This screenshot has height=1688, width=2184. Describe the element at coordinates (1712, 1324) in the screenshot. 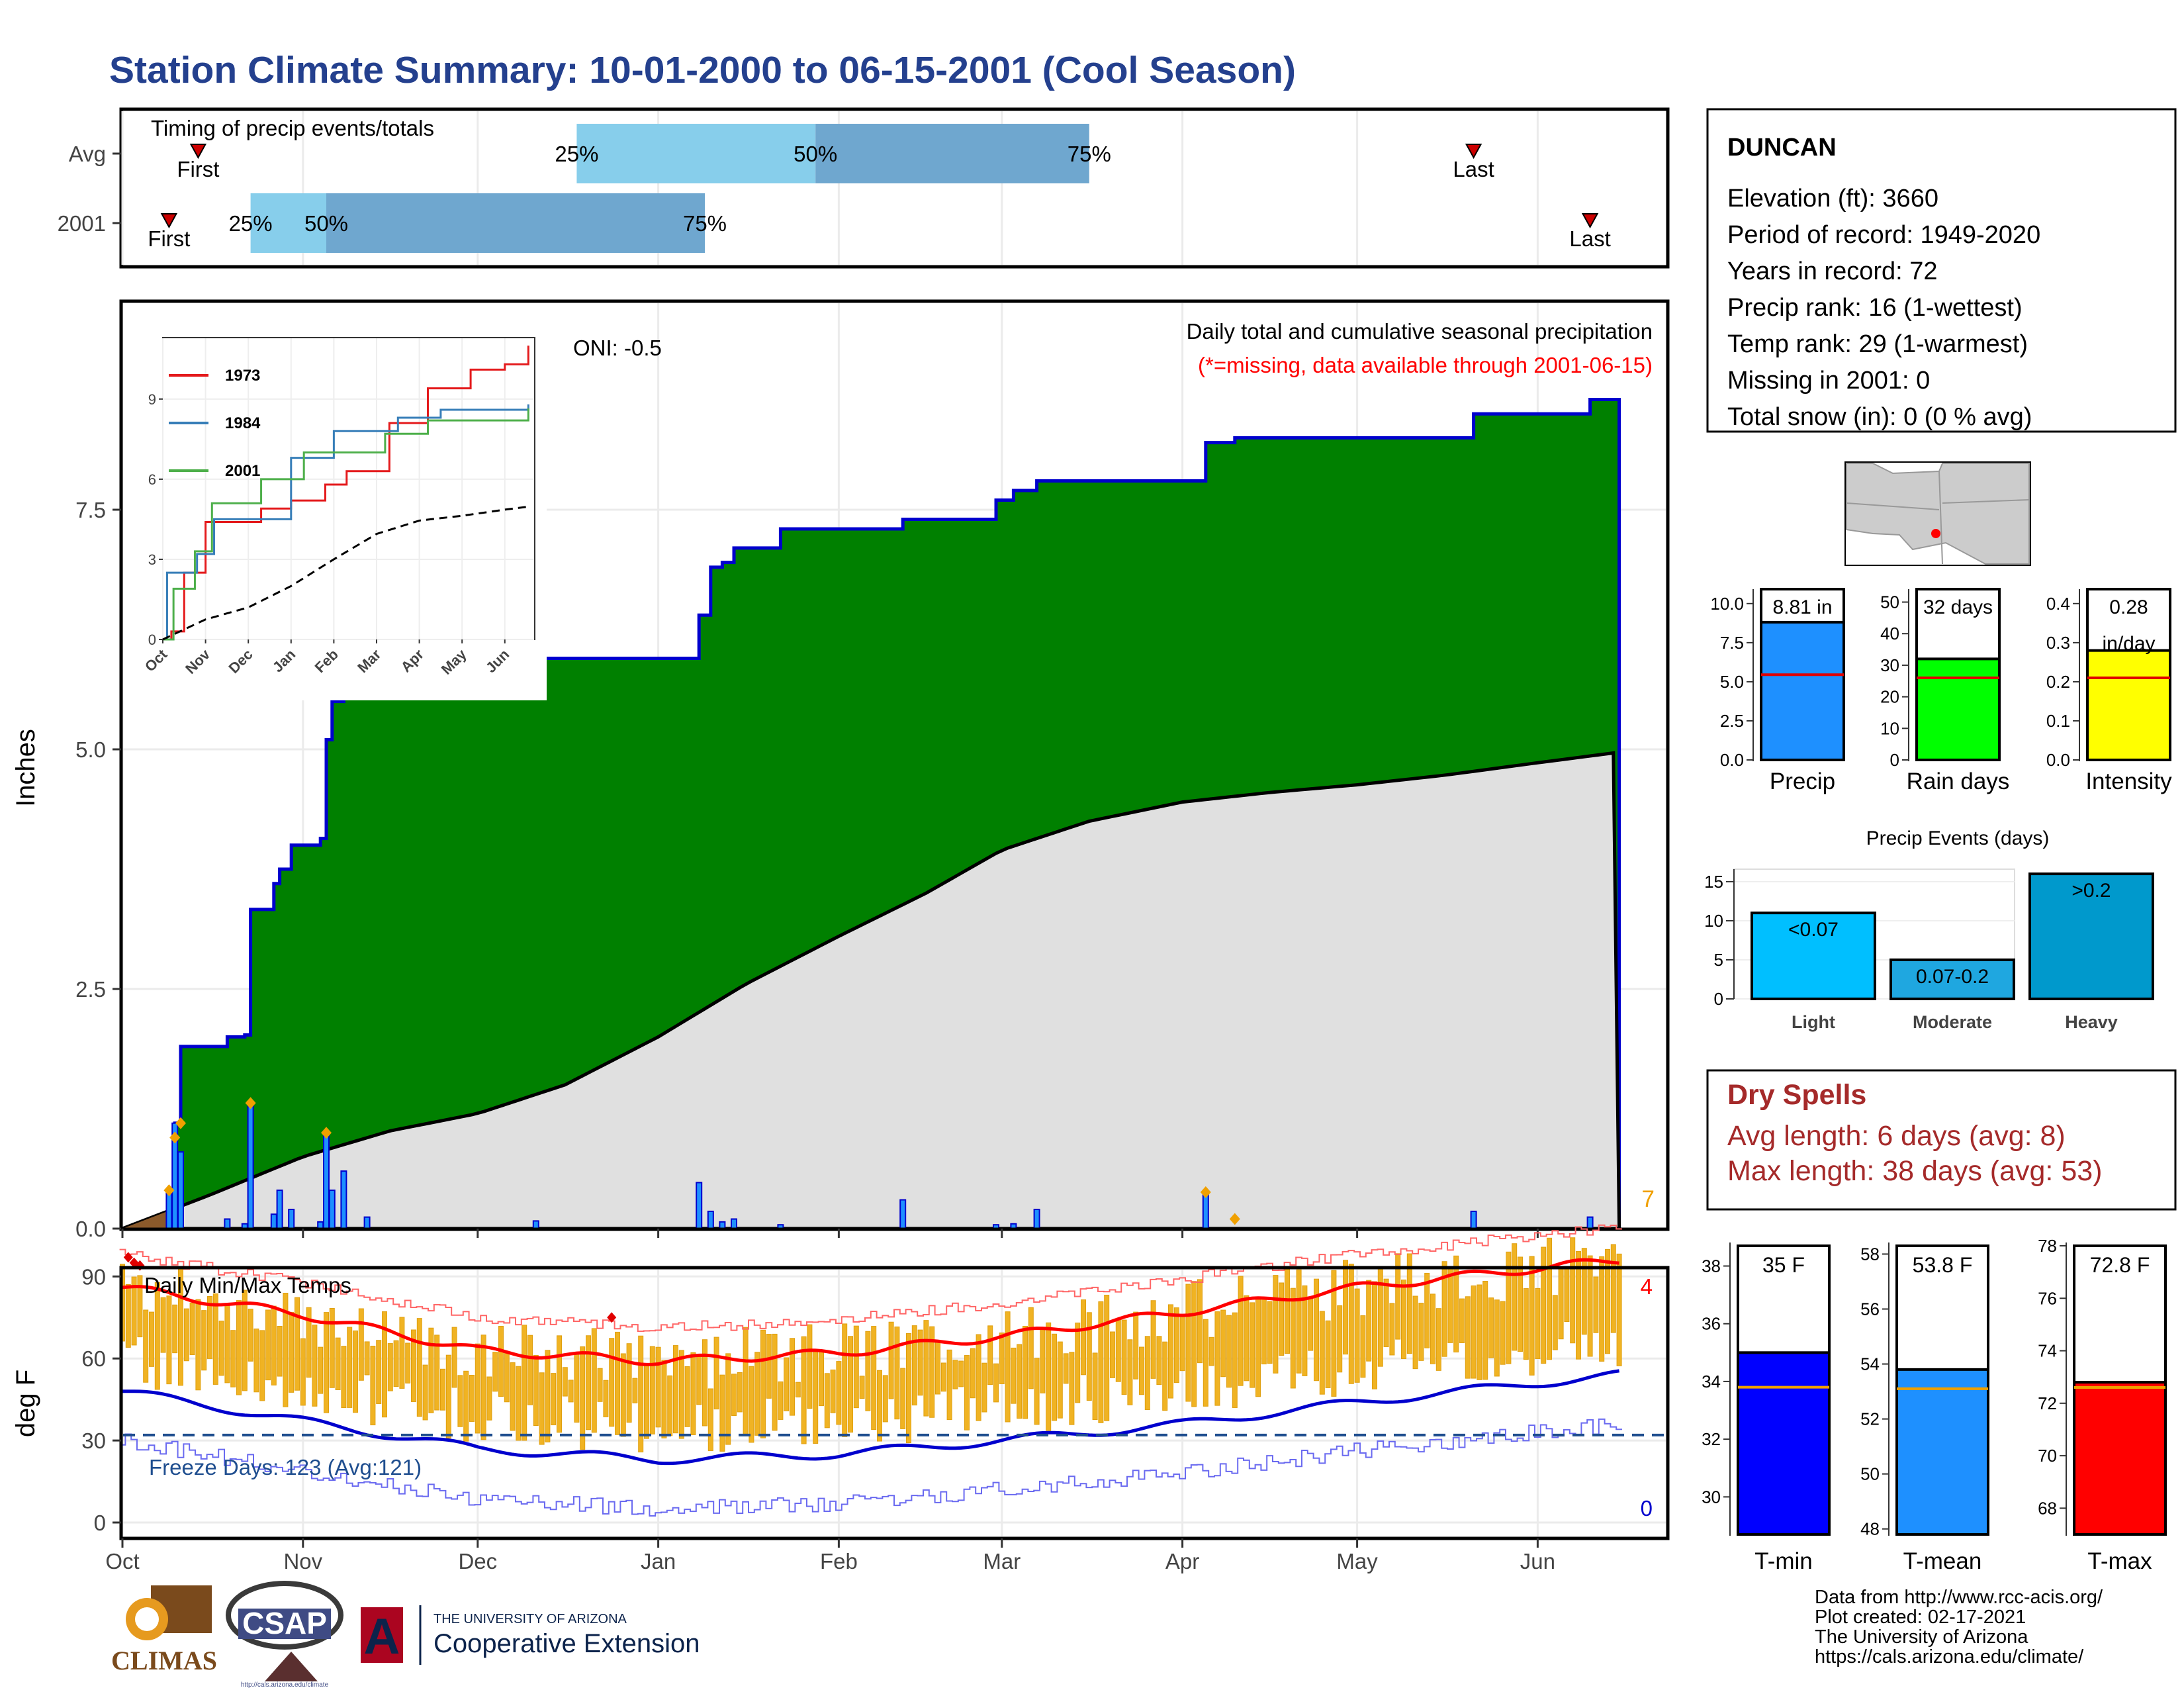

I see `temp-summary-ytick-label: 36` at that location.